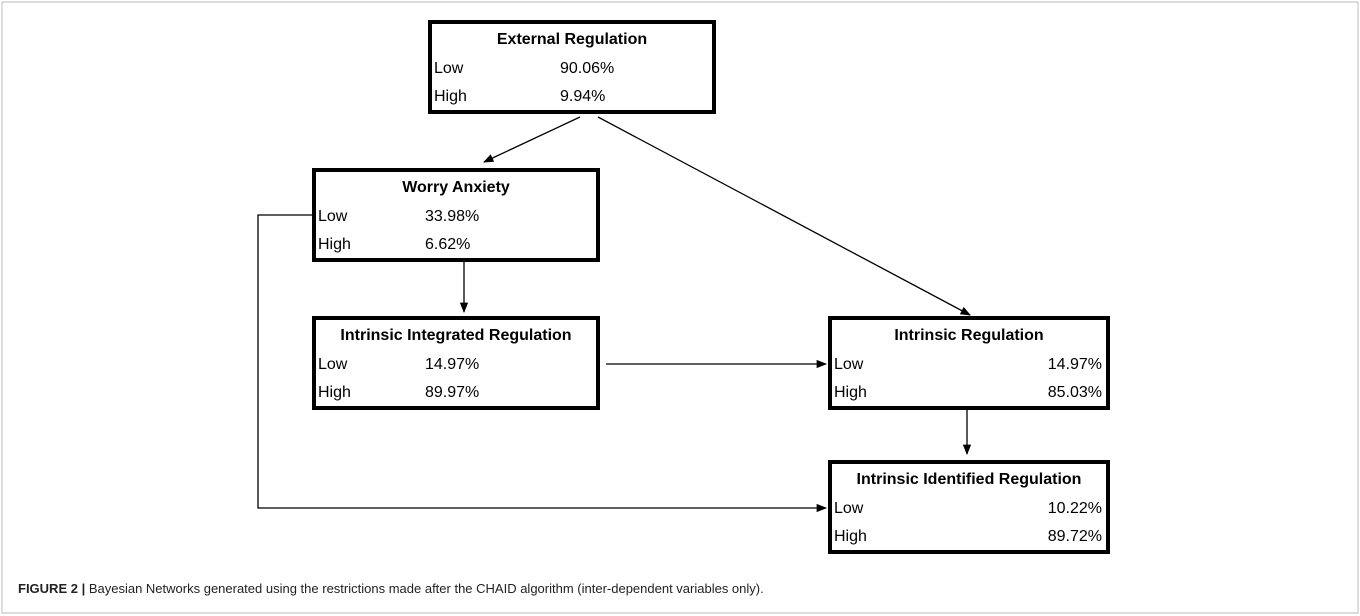 The height and width of the screenshot is (616, 1360). What do you see at coordinates (969, 479) in the screenshot?
I see `node-title: Intrinsic Identified Regulation` at bounding box center [969, 479].